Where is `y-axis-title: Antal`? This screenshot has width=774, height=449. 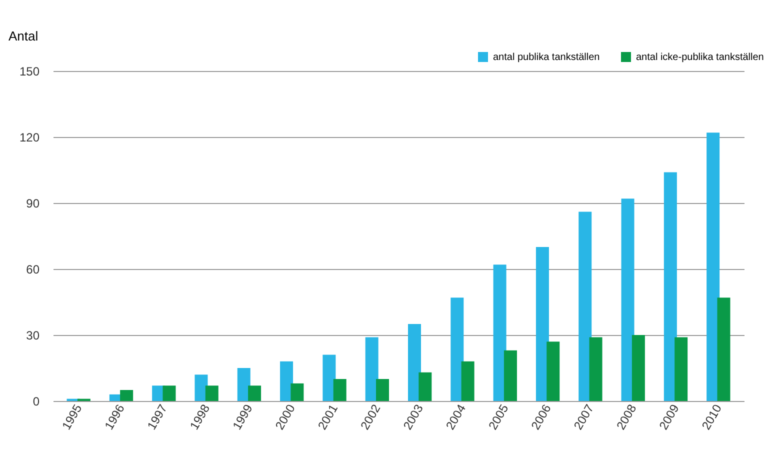 y-axis-title: Antal is located at coordinates (23, 36).